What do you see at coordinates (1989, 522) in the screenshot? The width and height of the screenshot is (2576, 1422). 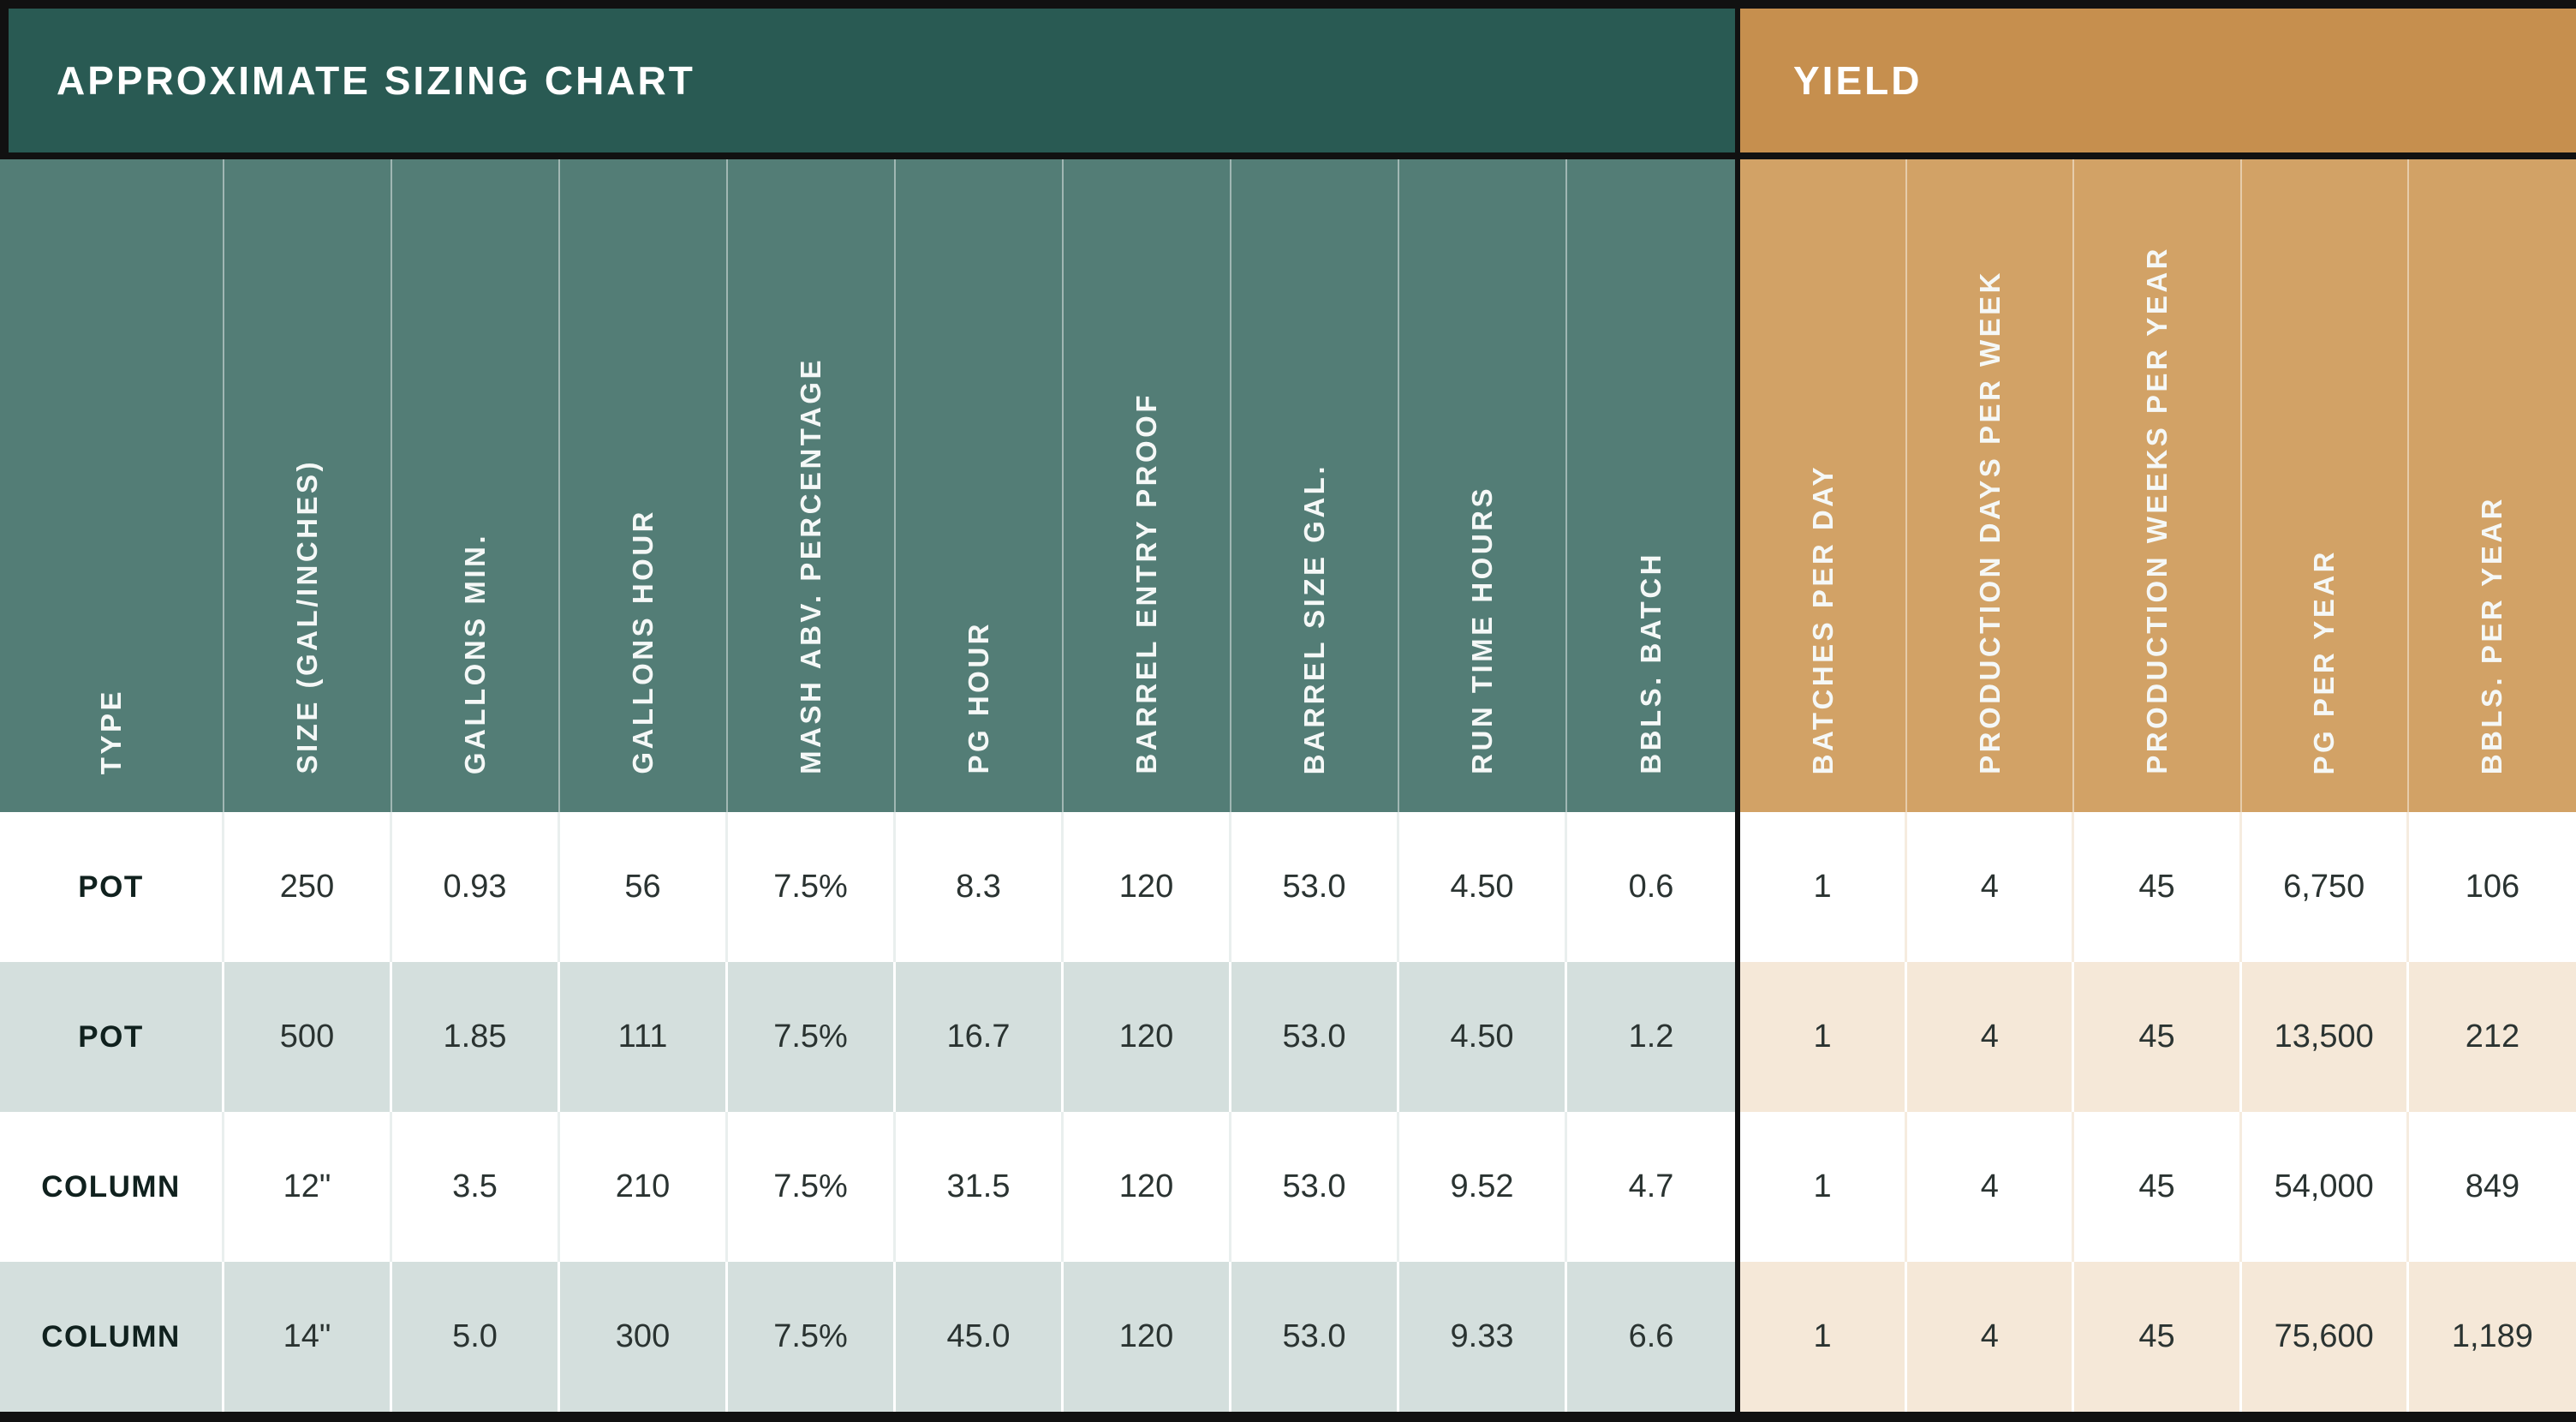 I see `column-header-label: PRODUCTION DAYS PER WEEK` at bounding box center [1989, 522].